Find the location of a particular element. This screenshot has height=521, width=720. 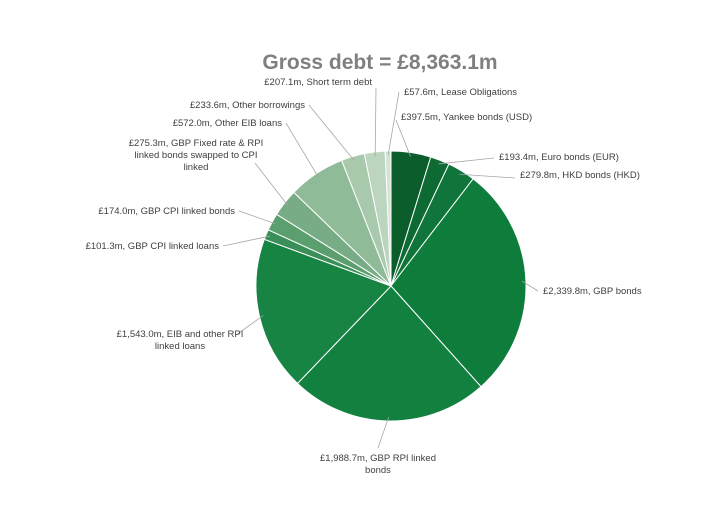

leader-line-eib-and-other-rpi-linked-loans is located at coordinates (249, 325).